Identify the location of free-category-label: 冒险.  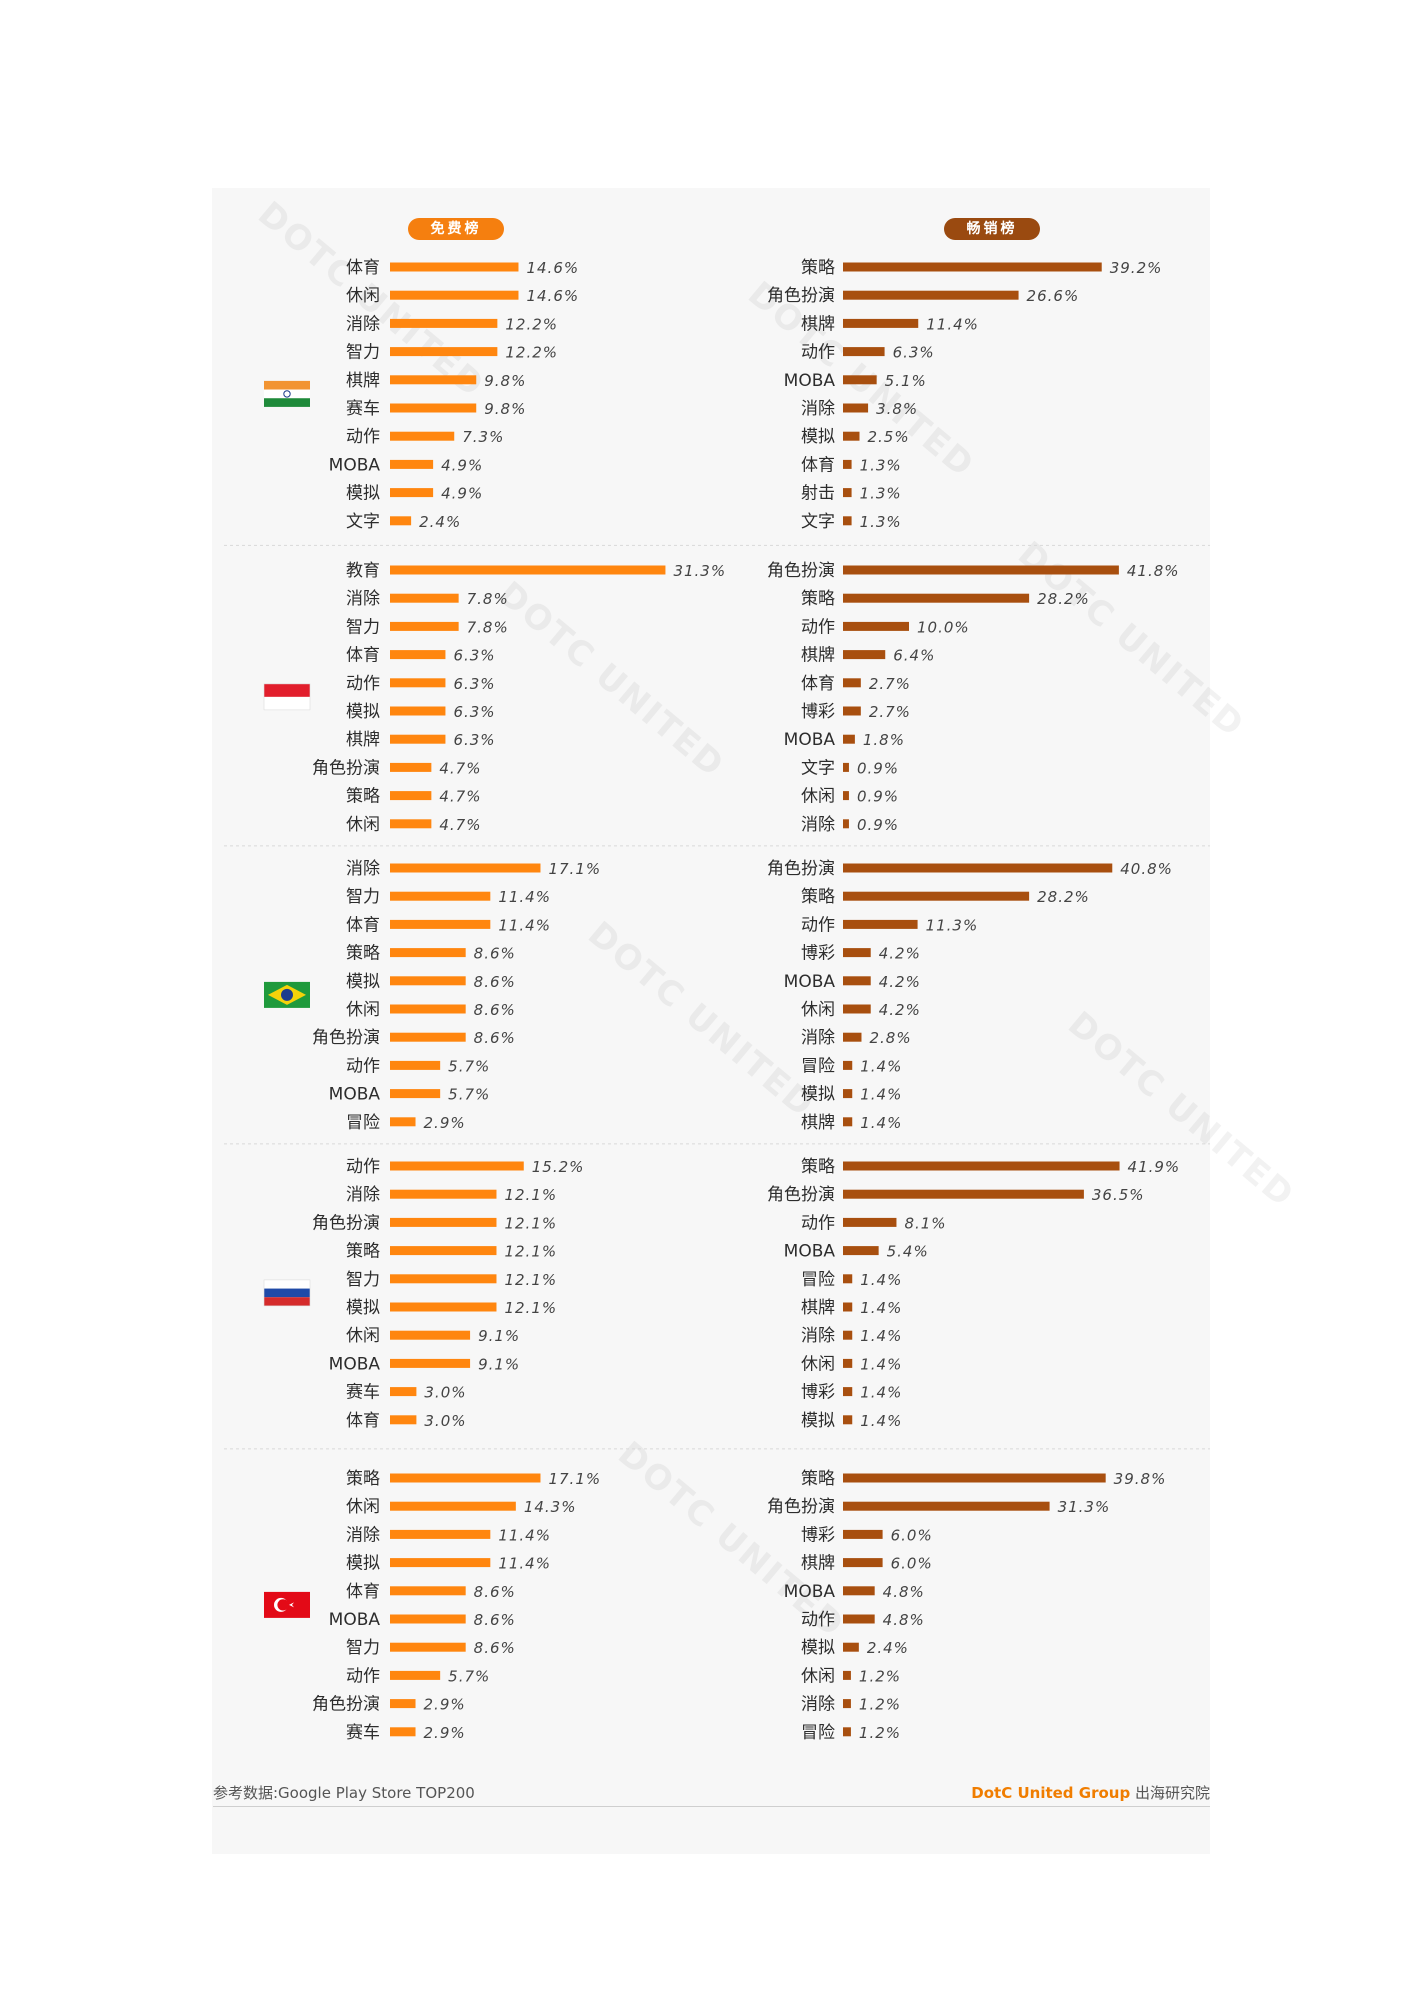
(363, 1123).